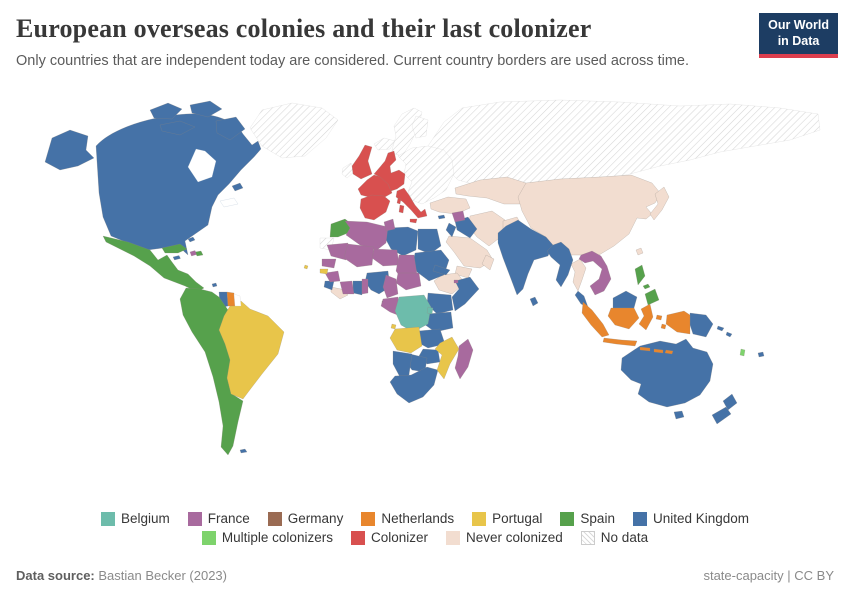 This screenshot has width=850, height=600. I want to click on country-west-new-guinea, so click(678, 322).